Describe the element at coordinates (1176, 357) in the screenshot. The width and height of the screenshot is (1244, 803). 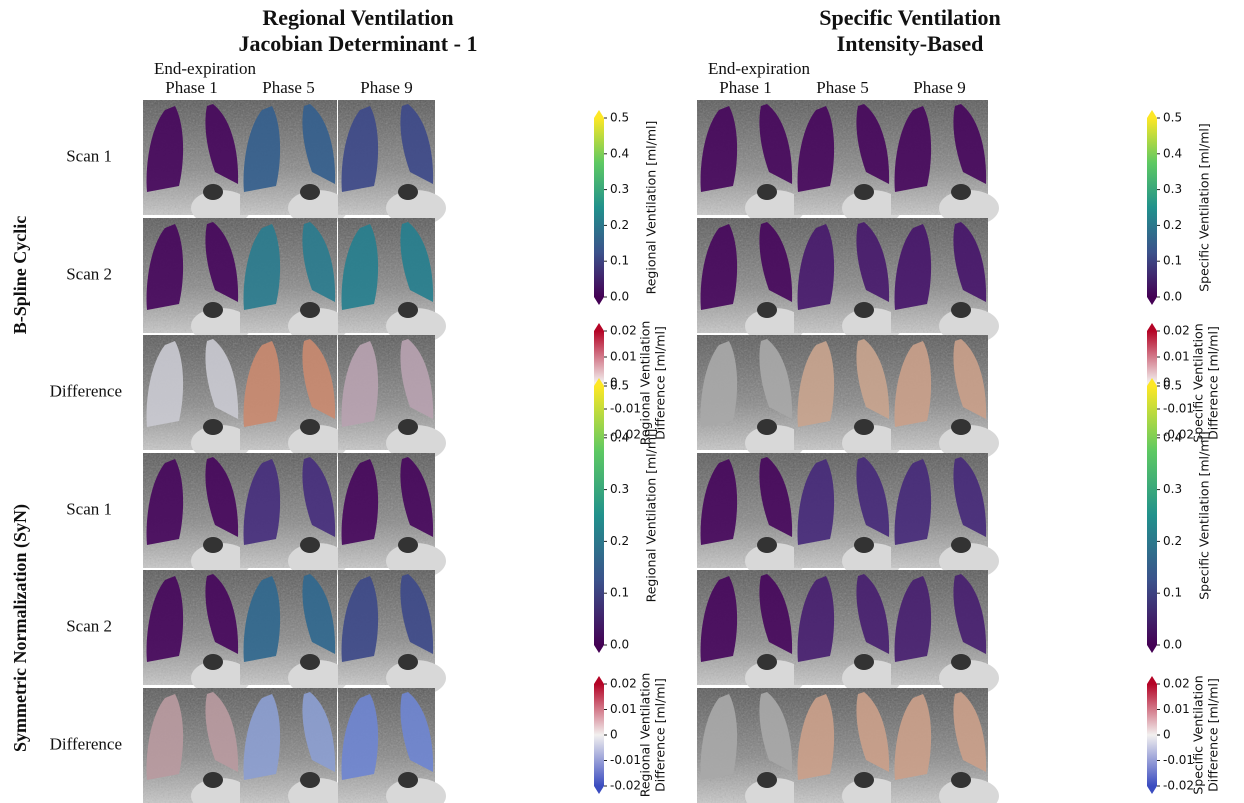
I see `colorbar-tick-label: 0.01` at that location.